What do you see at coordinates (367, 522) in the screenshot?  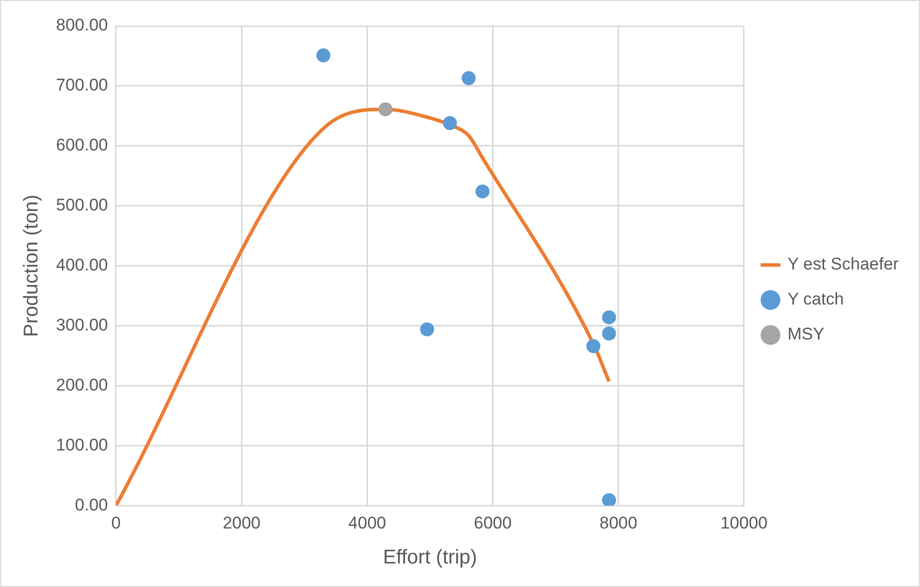 I see `x-tick-label: 4000` at bounding box center [367, 522].